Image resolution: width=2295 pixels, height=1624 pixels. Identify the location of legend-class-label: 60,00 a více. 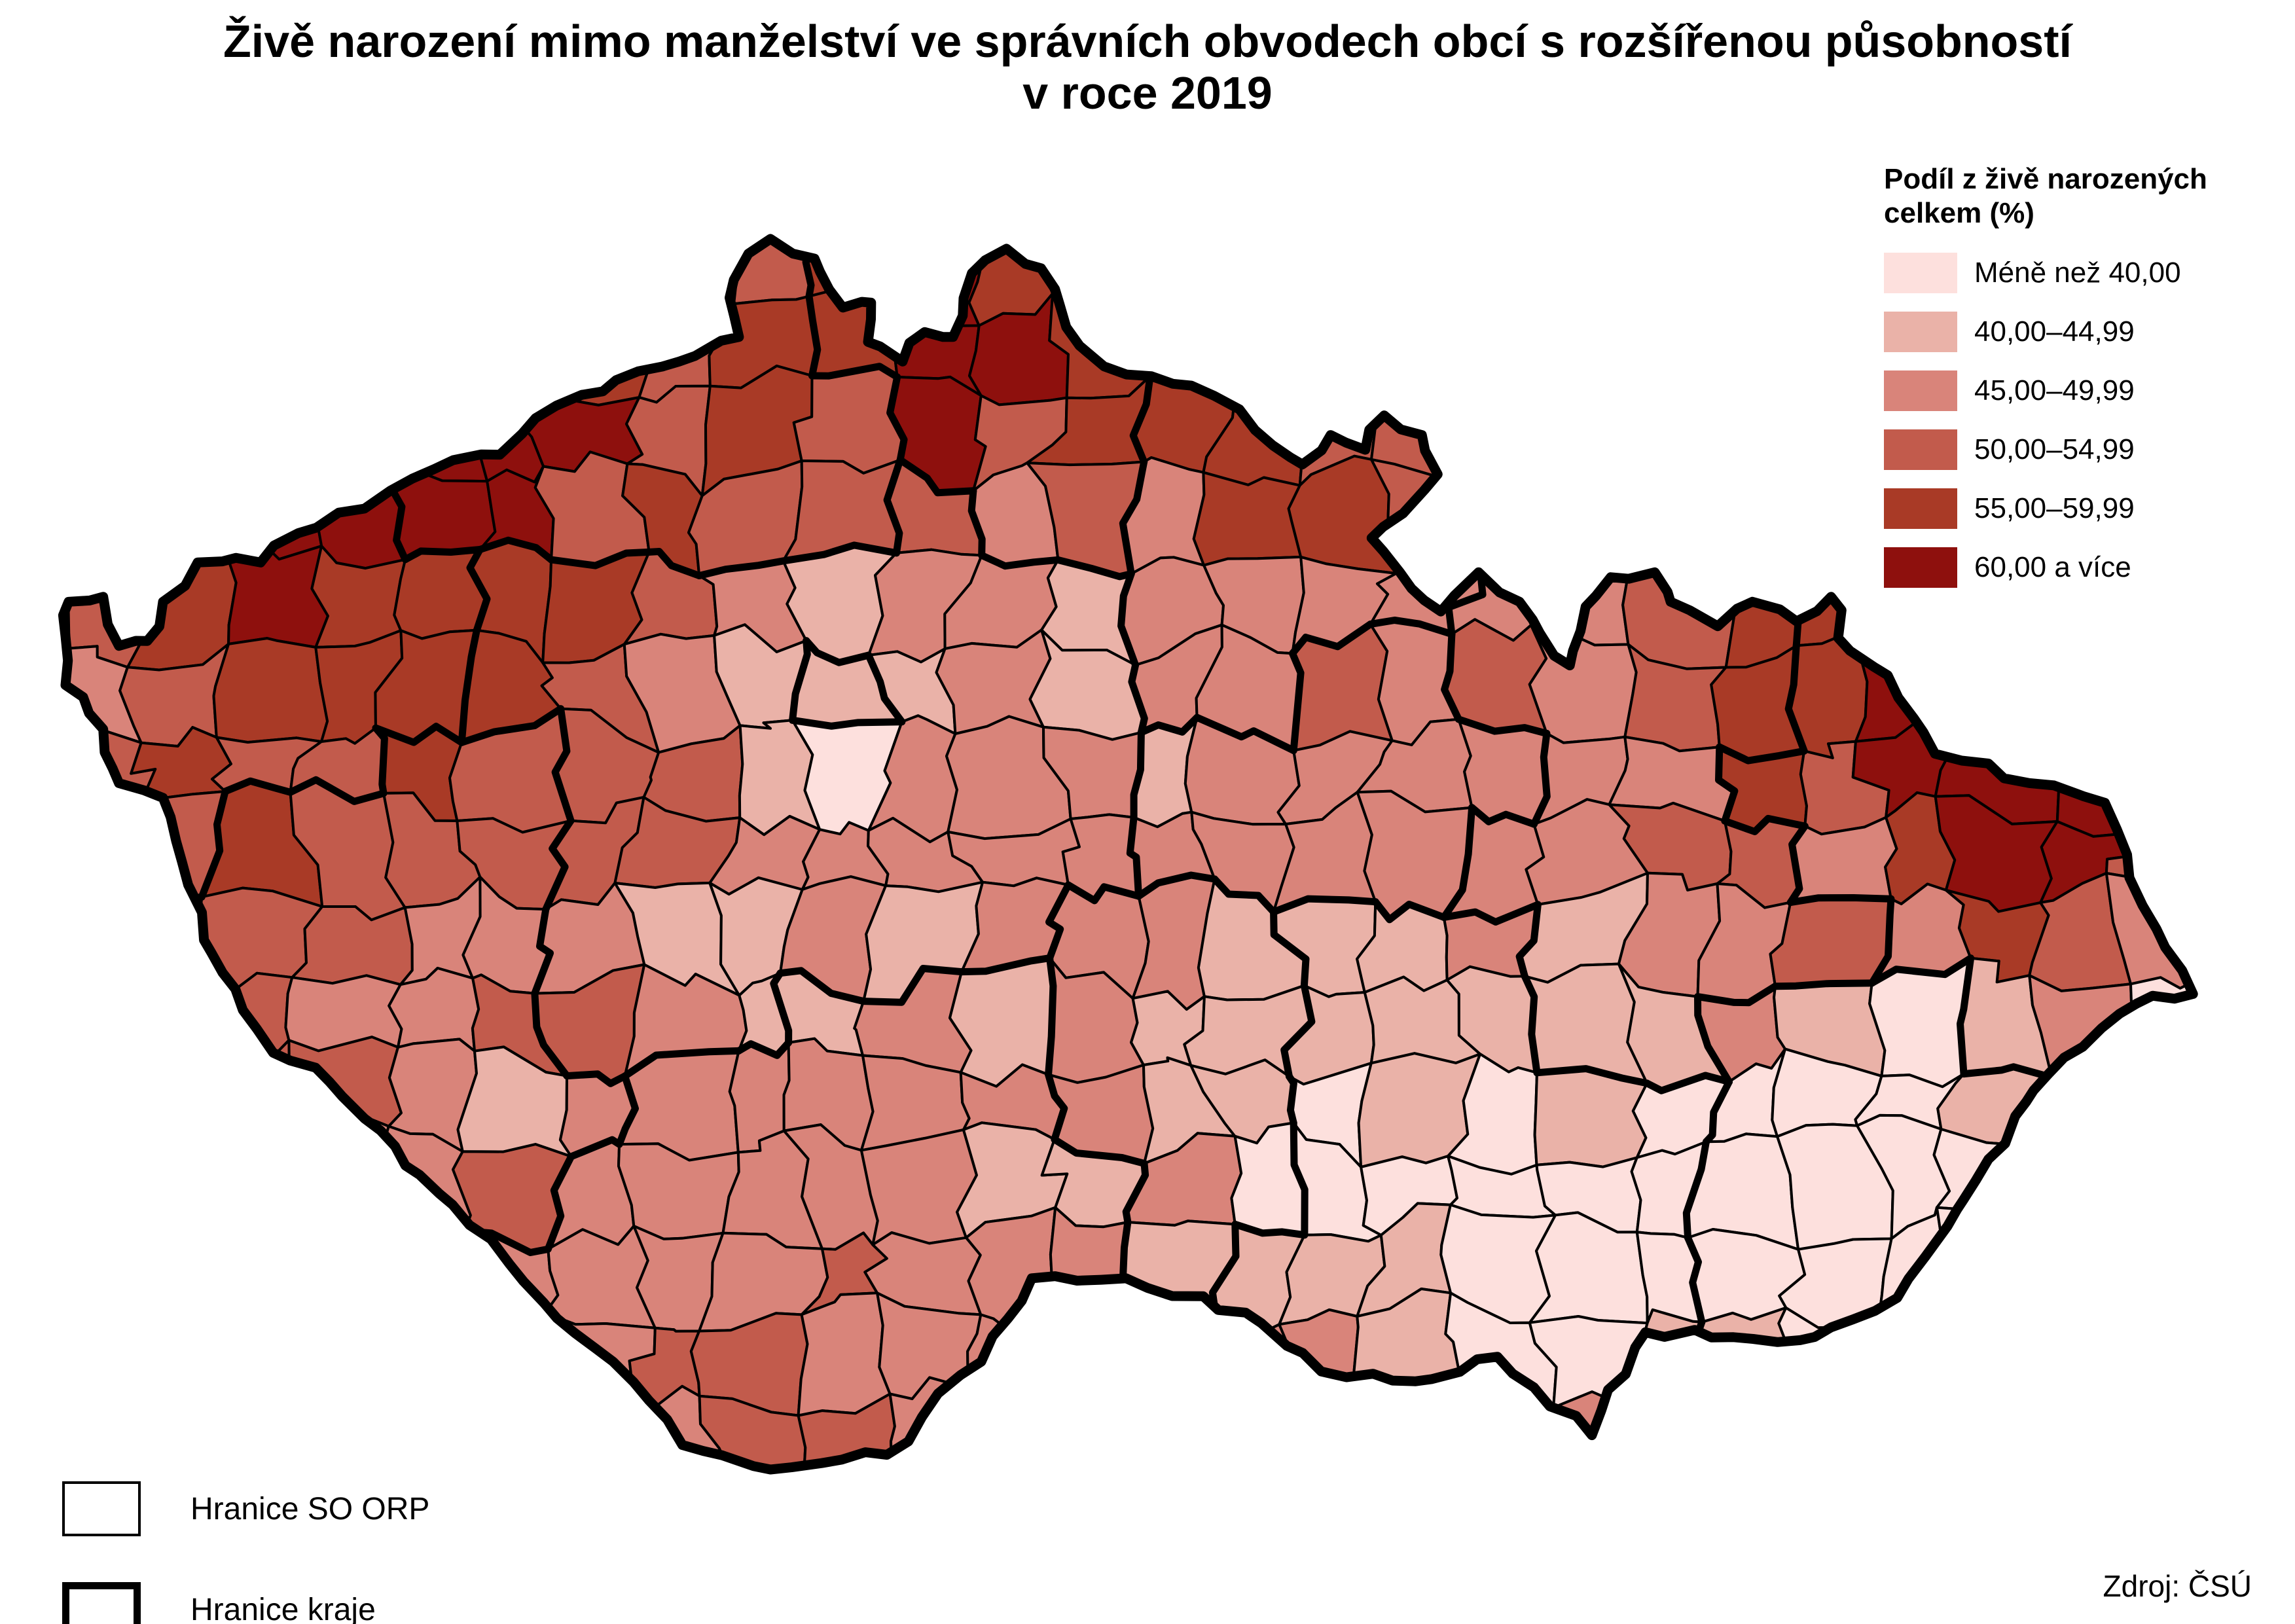
(2053, 566).